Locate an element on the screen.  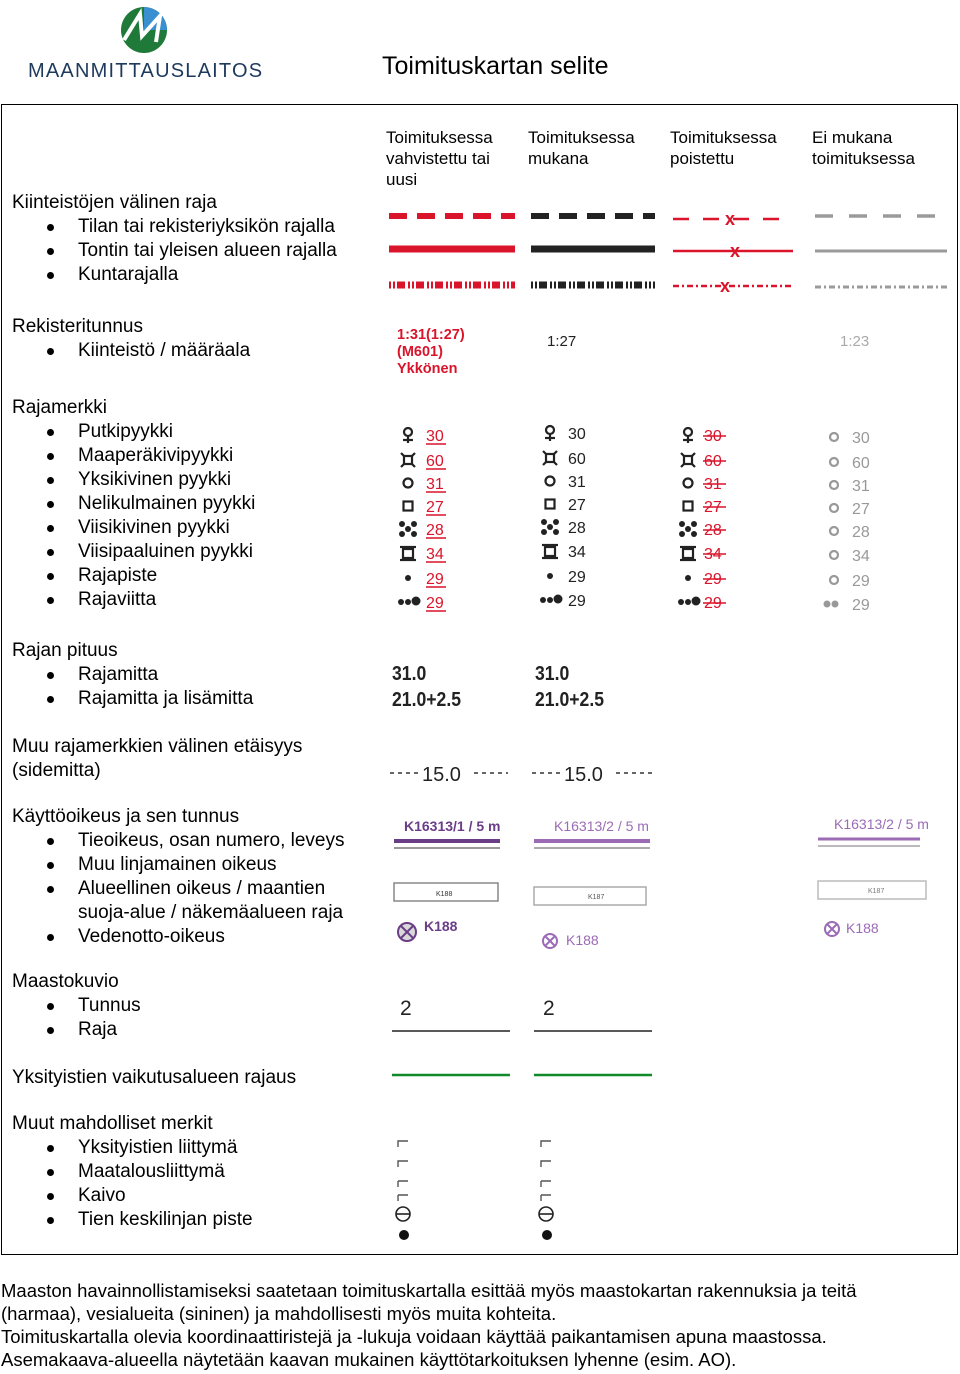
list-item: Raja is located at coordinates (76, 1030).